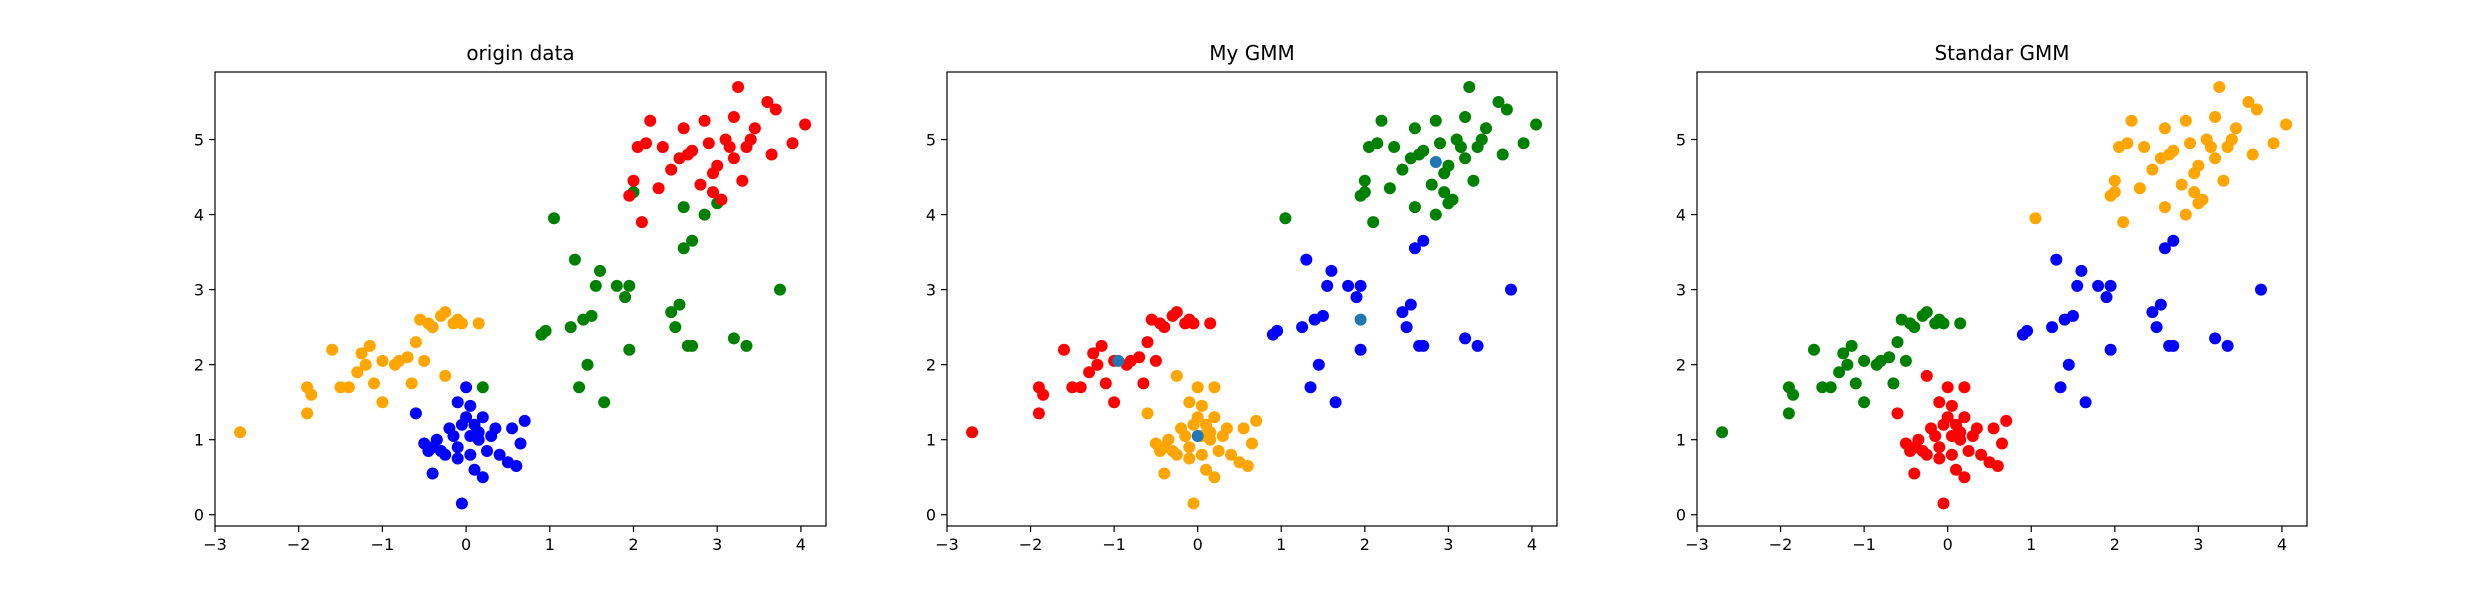  I want to click on x-tick-label: 3, so click(2198, 544).